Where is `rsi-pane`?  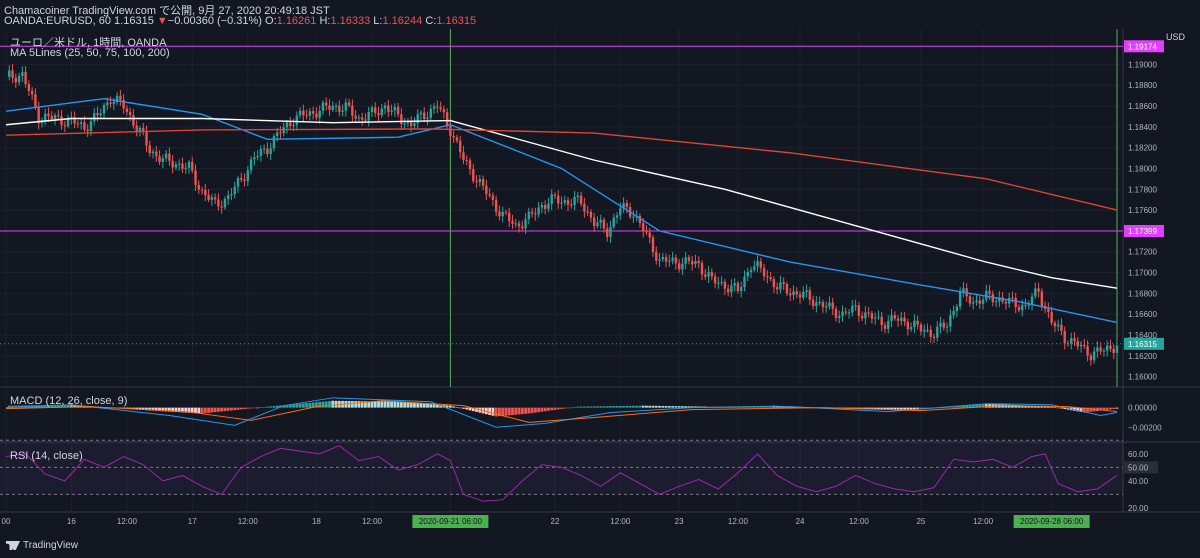 rsi-pane is located at coordinates (561, 470).